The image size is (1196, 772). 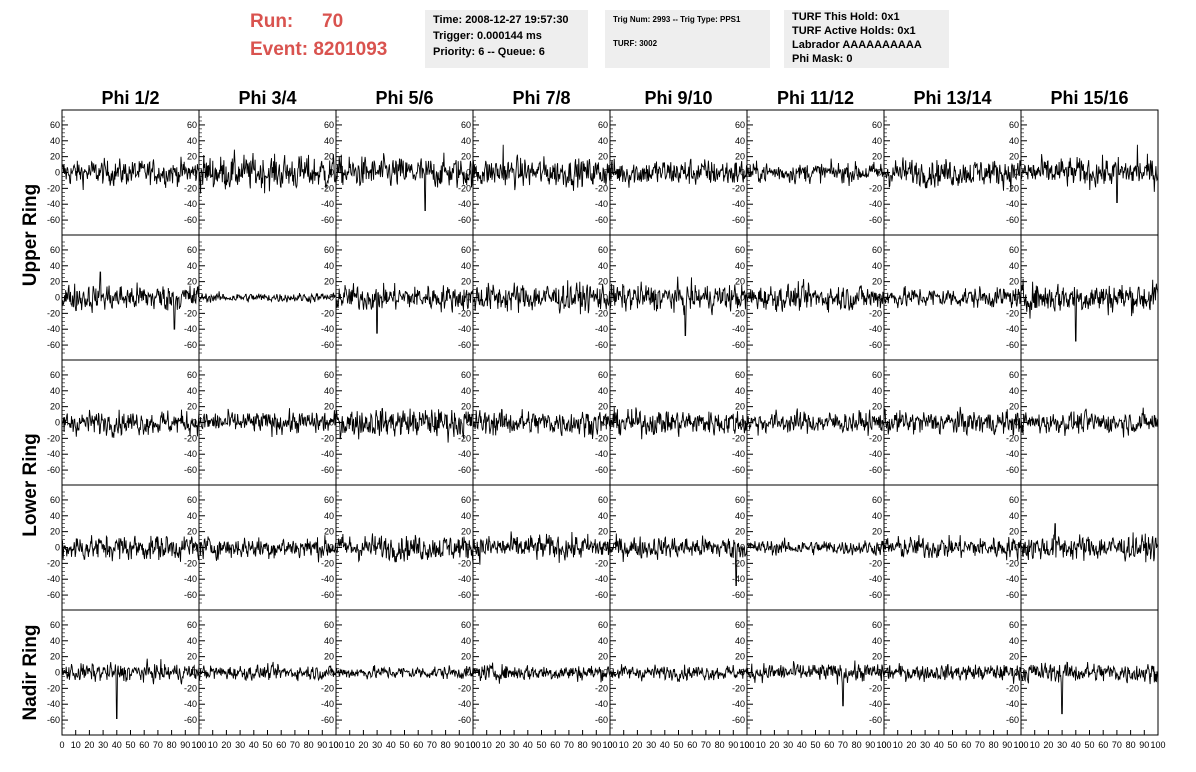 I want to click on x-tick-label: 0, so click(x=883, y=745).